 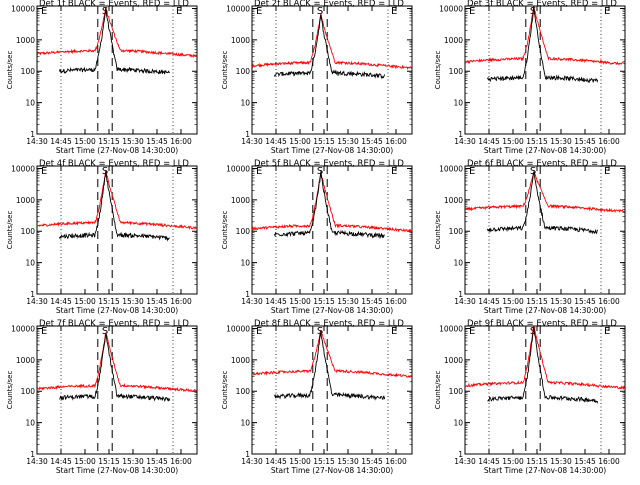 I want to click on panel-title: Det 2f BLACK = Events, RED = LLD, so click(x=329, y=4).